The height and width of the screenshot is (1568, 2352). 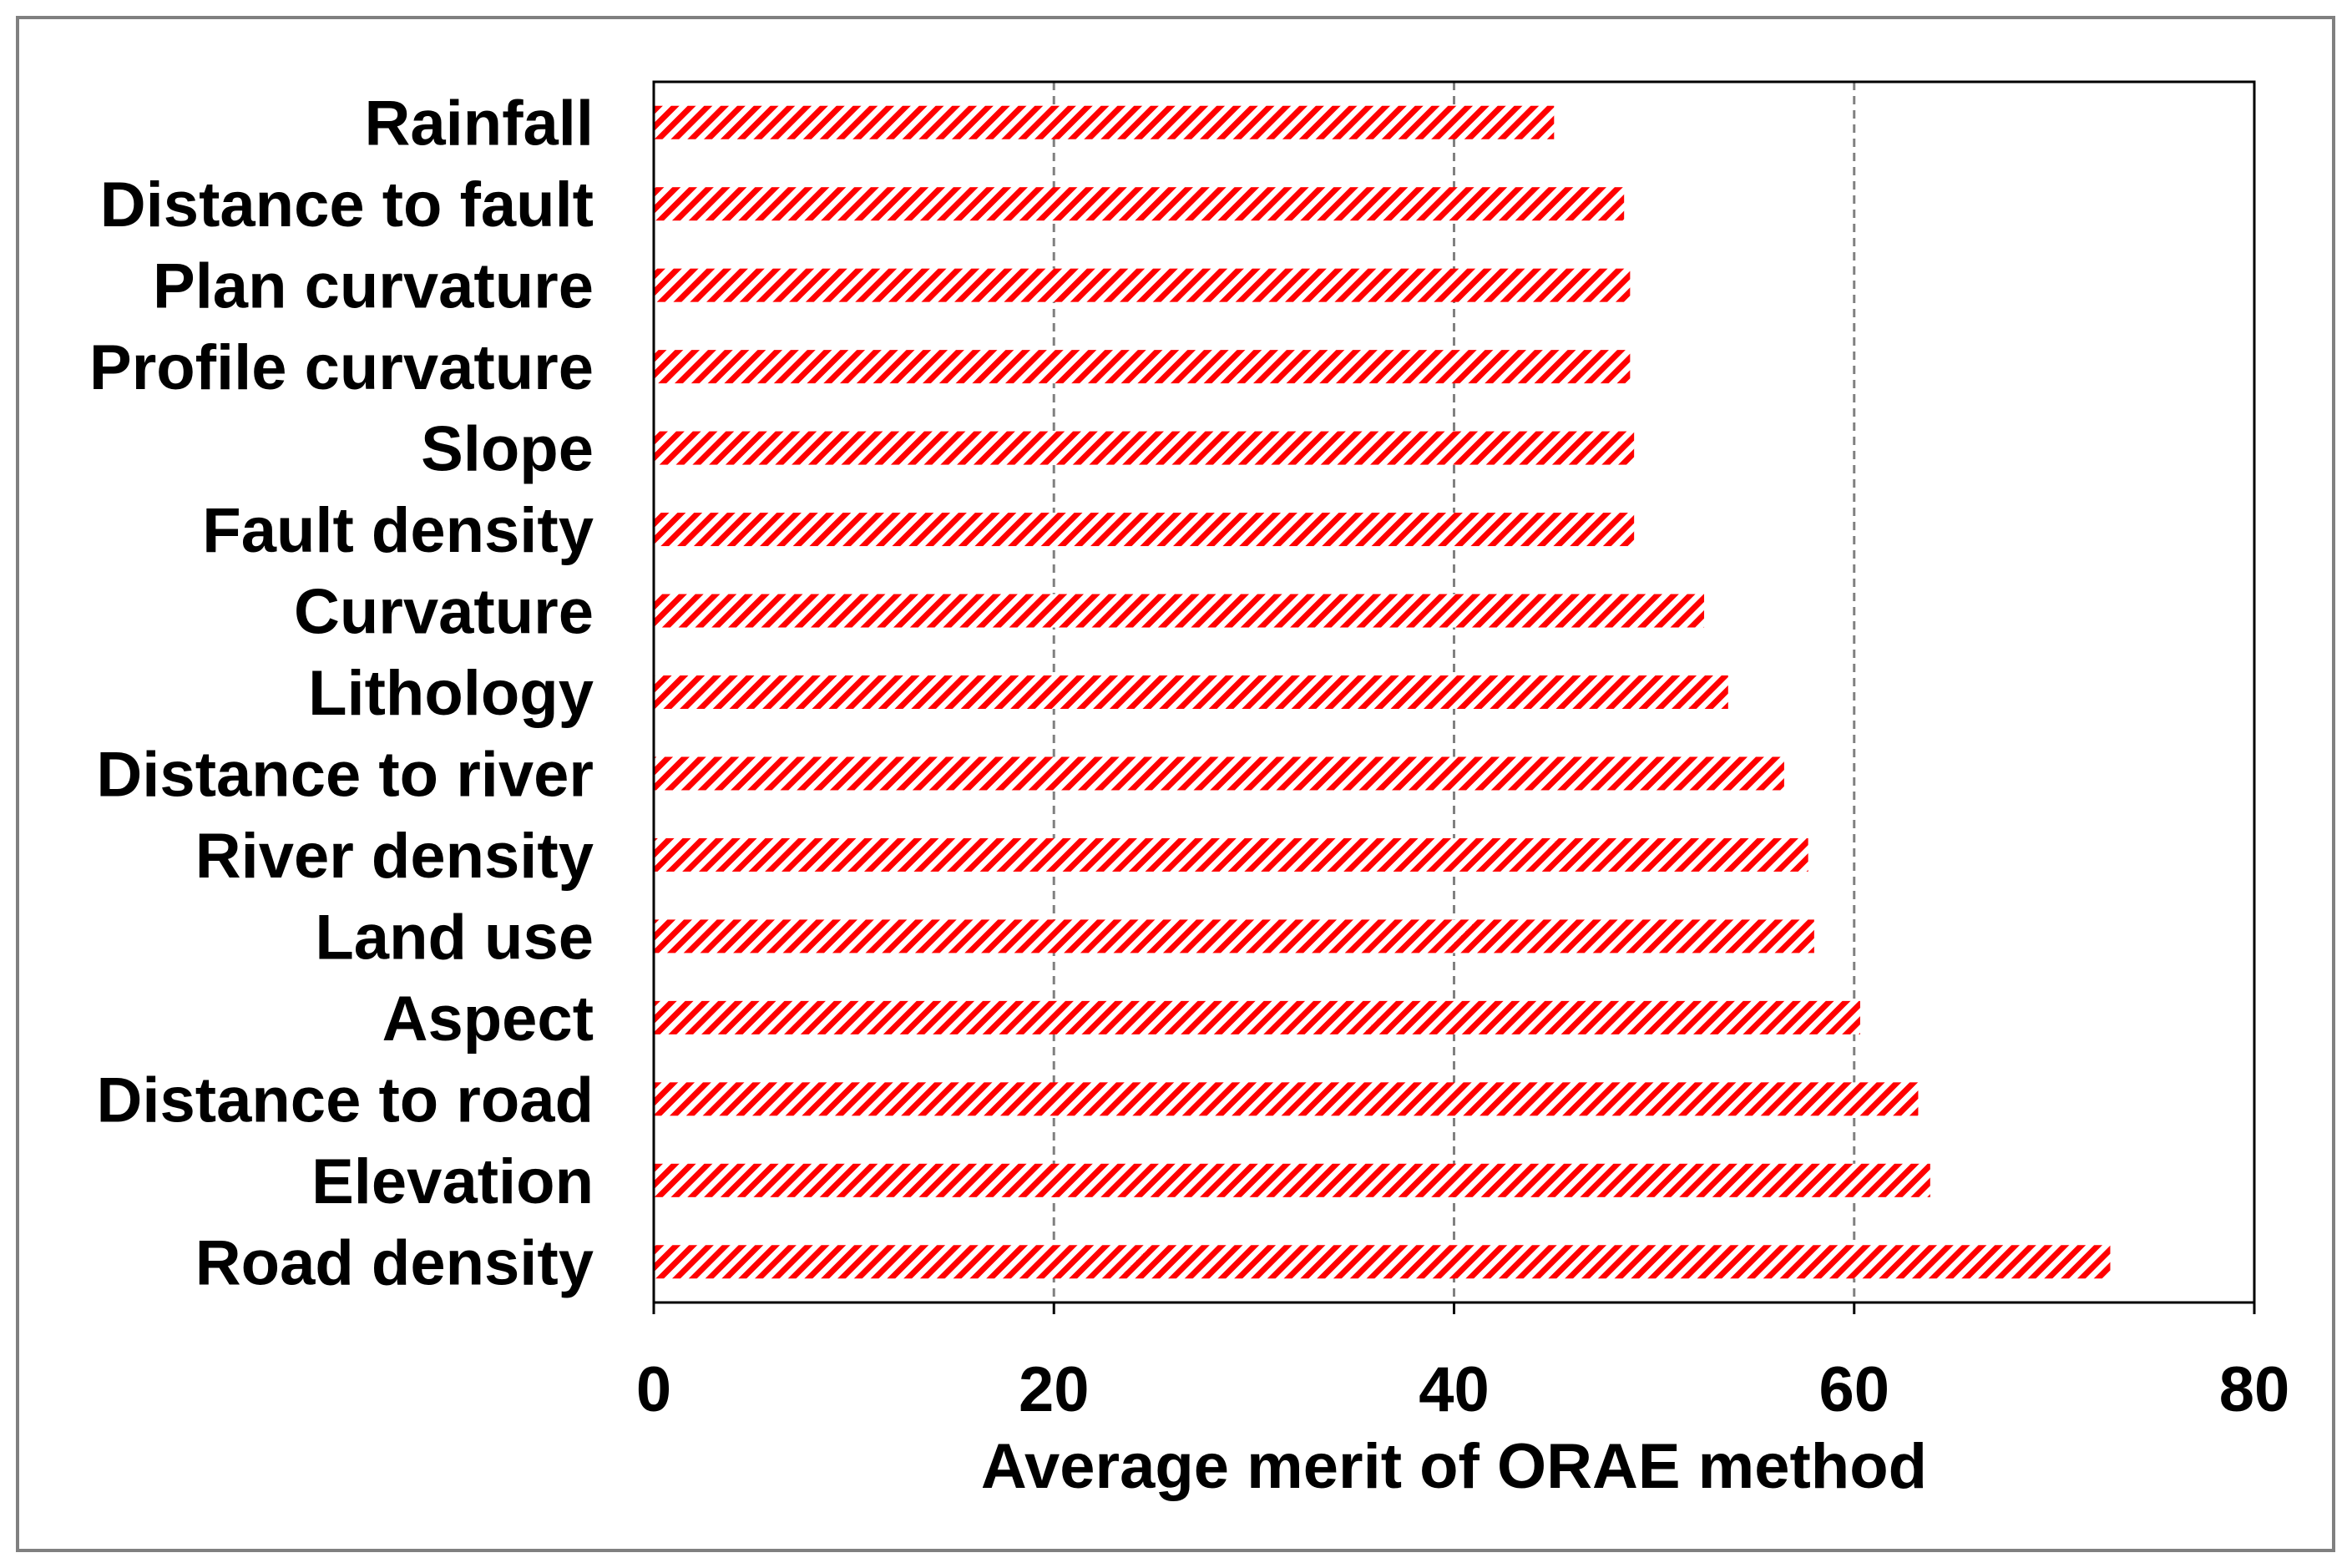 What do you see at coordinates (488, 1019) in the screenshot?
I see `category-label: Aspect` at bounding box center [488, 1019].